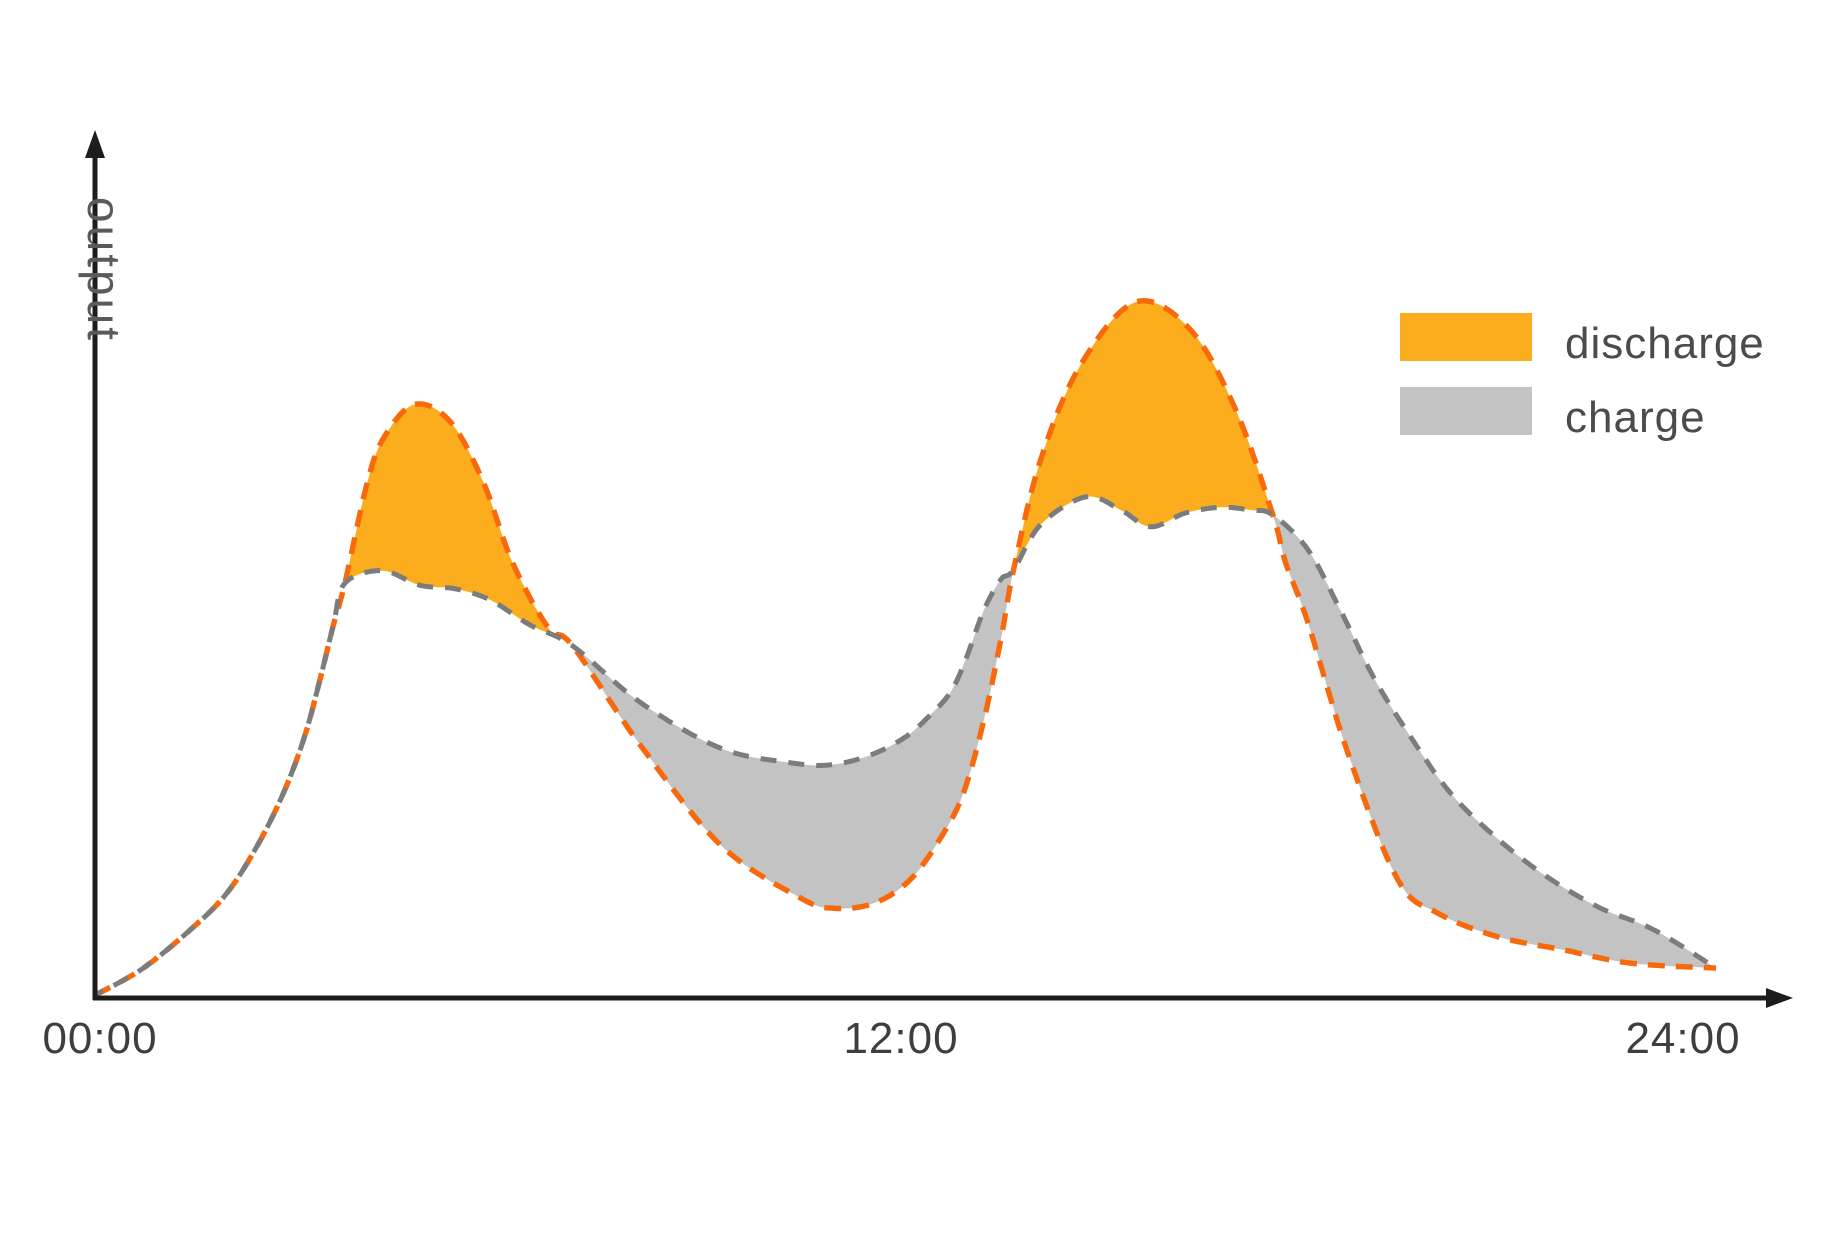  Describe the element at coordinates (1582, 377) in the screenshot. I see `legend: discharge charge` at that location.